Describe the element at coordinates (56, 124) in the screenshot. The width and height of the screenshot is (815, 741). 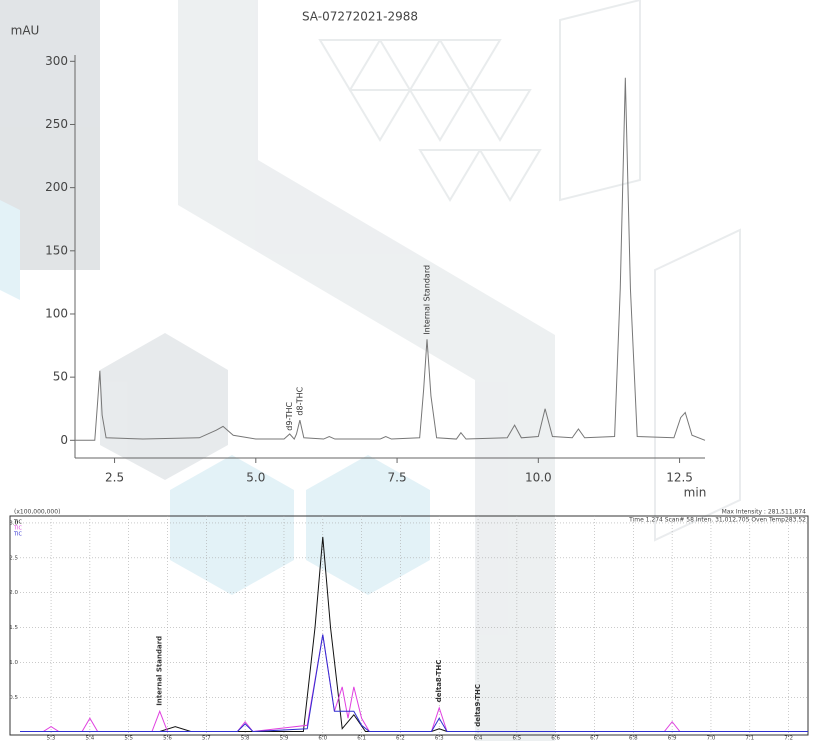
I see `y-tick-label: 250` at that location.